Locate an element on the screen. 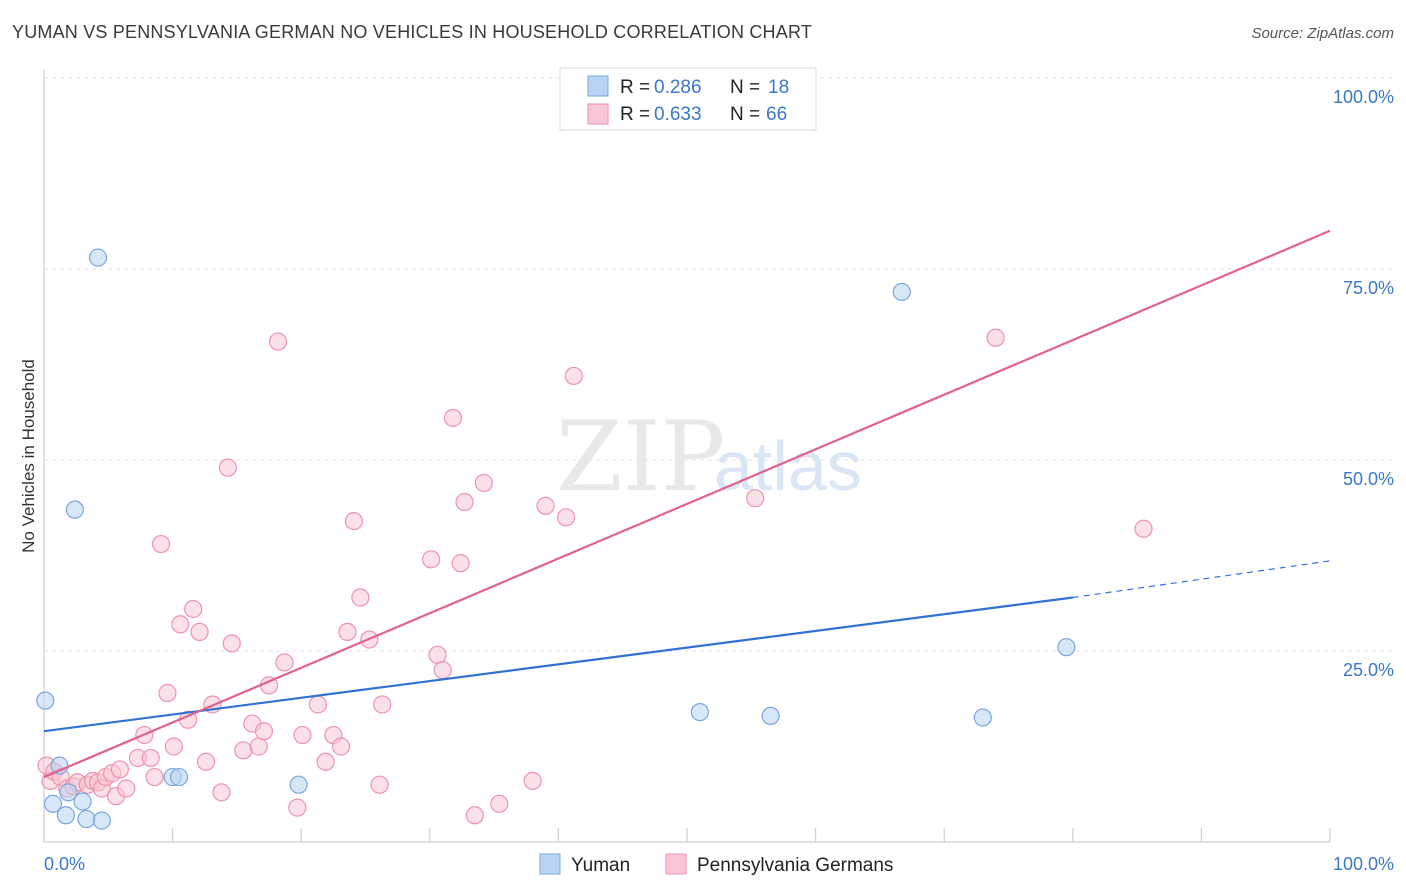 The width and height of the screenshot is (1406, 892). legend-swatch-yuman is located at coordinates (598, 86).